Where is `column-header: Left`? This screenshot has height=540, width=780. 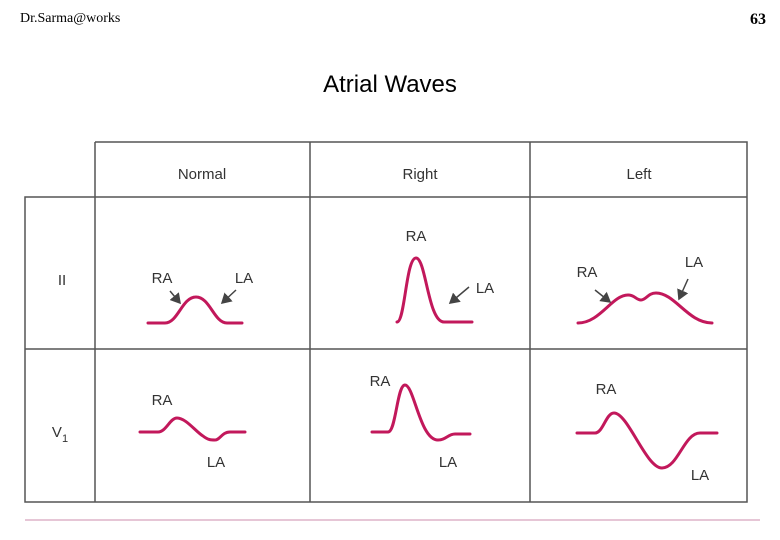
column-header: Left is located at coordinates (639, 174).